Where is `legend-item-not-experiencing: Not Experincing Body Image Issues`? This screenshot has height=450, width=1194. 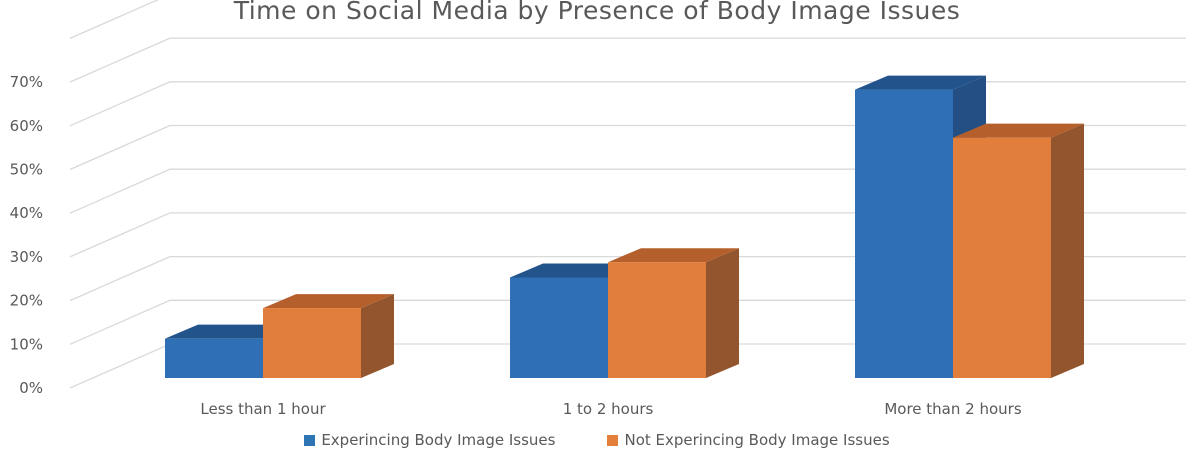
legend-item-not-experiencing: Not Experincing Body Image Issues is located at coordinates (748, 440).